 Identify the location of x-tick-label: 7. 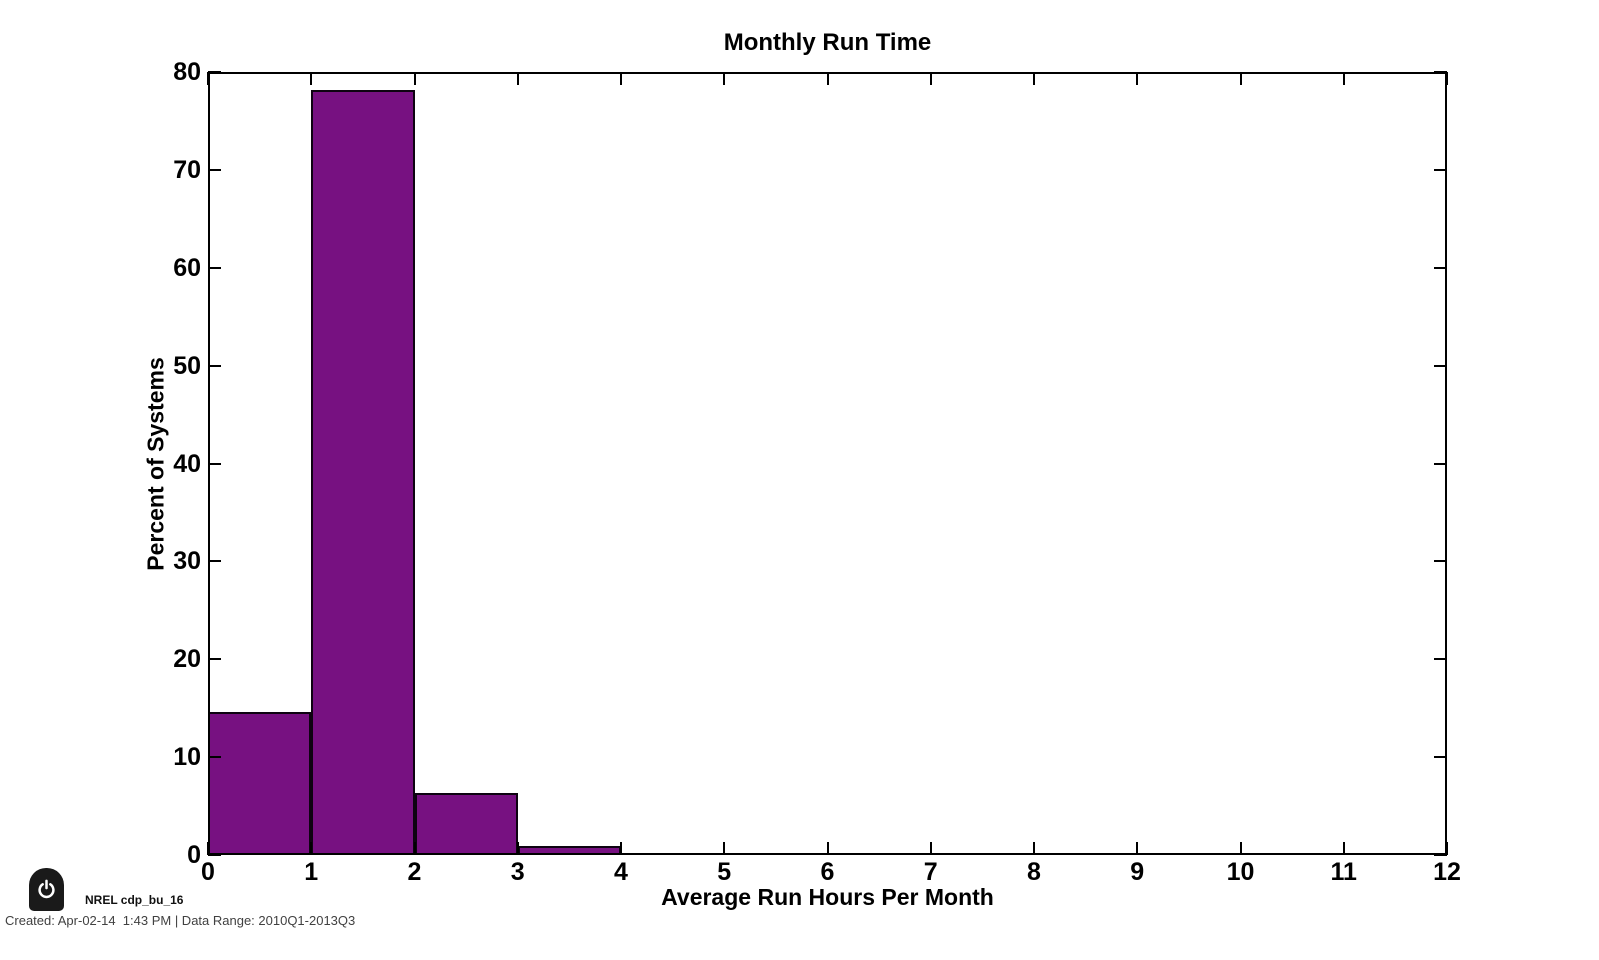
(930, 872).